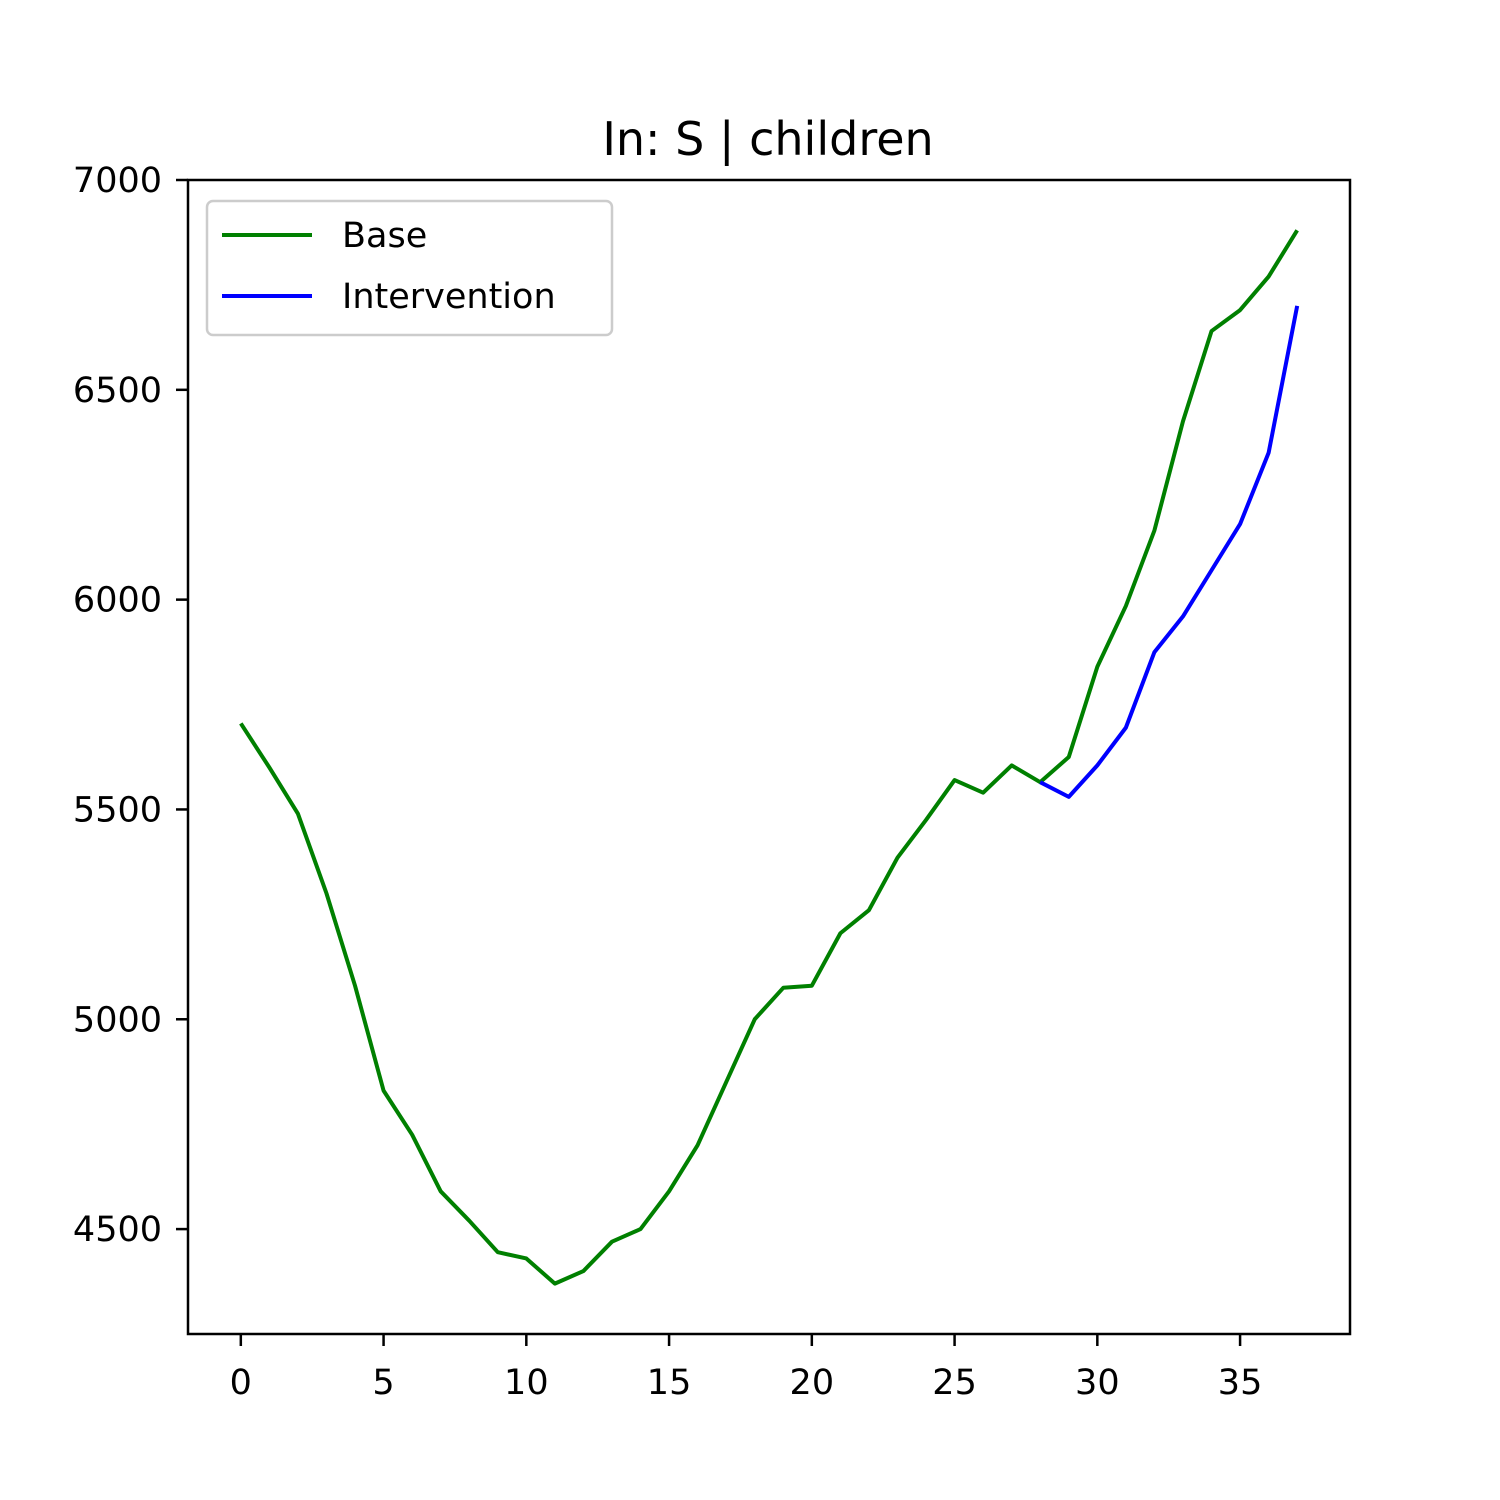 The image size is (1500, 1500). What do you see at coordinates (669, 1383) in the screenshot?
I see `x-tick-label: 15` at bounding box center [669, 1383].